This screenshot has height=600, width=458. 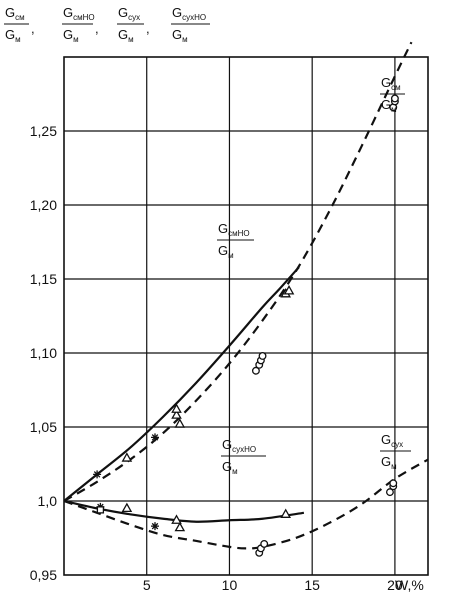 What do you see at coordinates (78, 24) in the screenshot?
I see `y-label-term: GсмНО Gм` at bounding box center [78, 24].